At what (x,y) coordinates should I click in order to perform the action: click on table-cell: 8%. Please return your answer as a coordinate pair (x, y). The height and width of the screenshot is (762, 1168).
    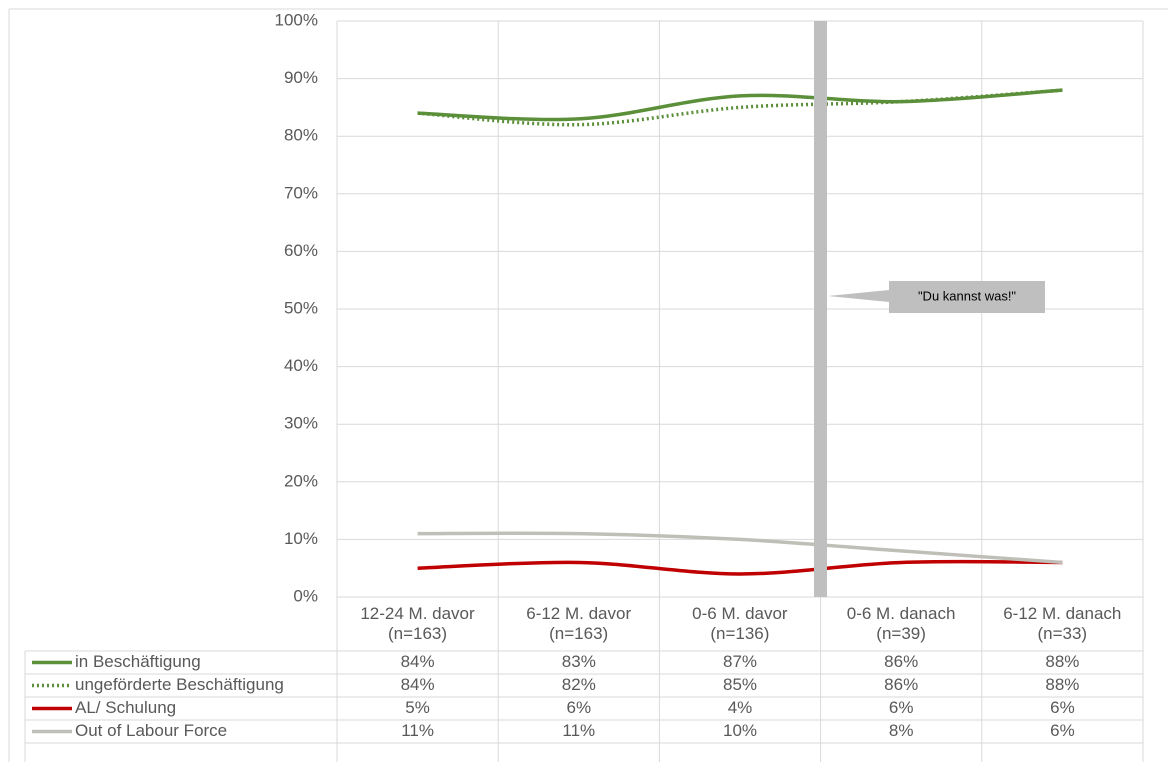
    Looking at the image, I should click on (901, 730).